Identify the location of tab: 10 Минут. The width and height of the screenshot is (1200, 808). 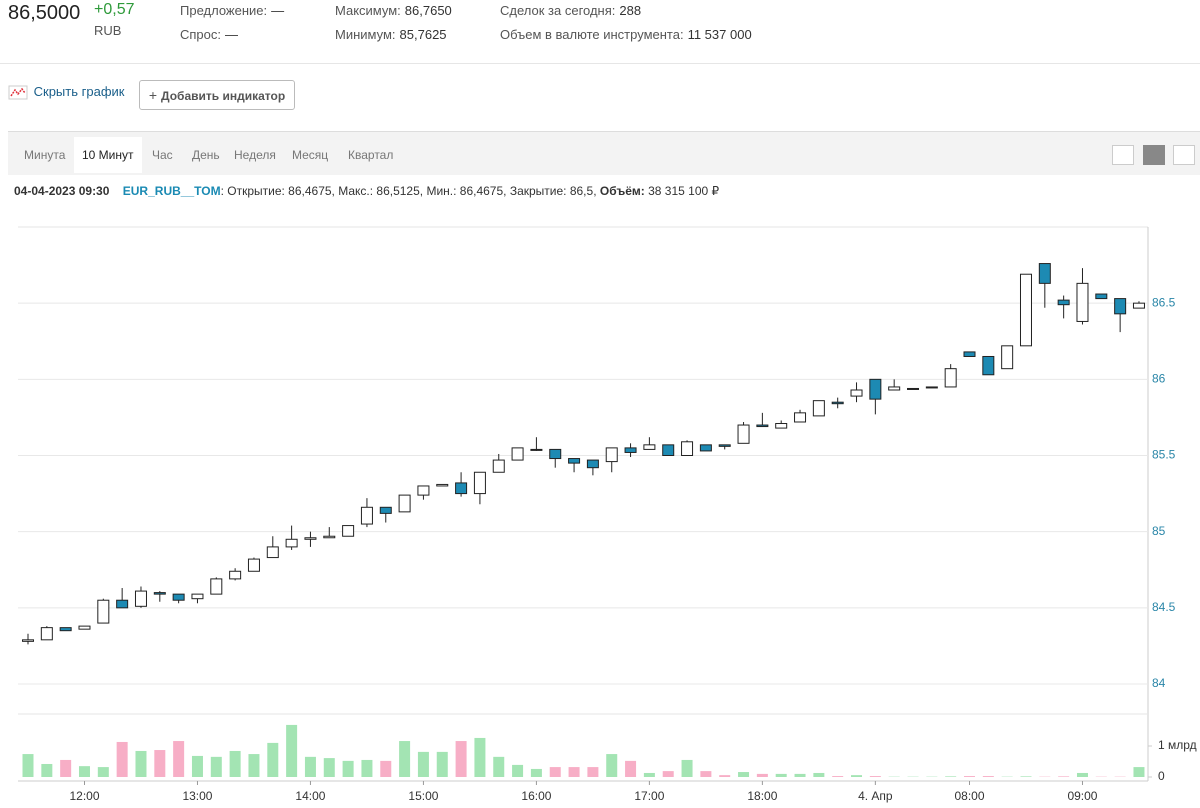
(108, 155).